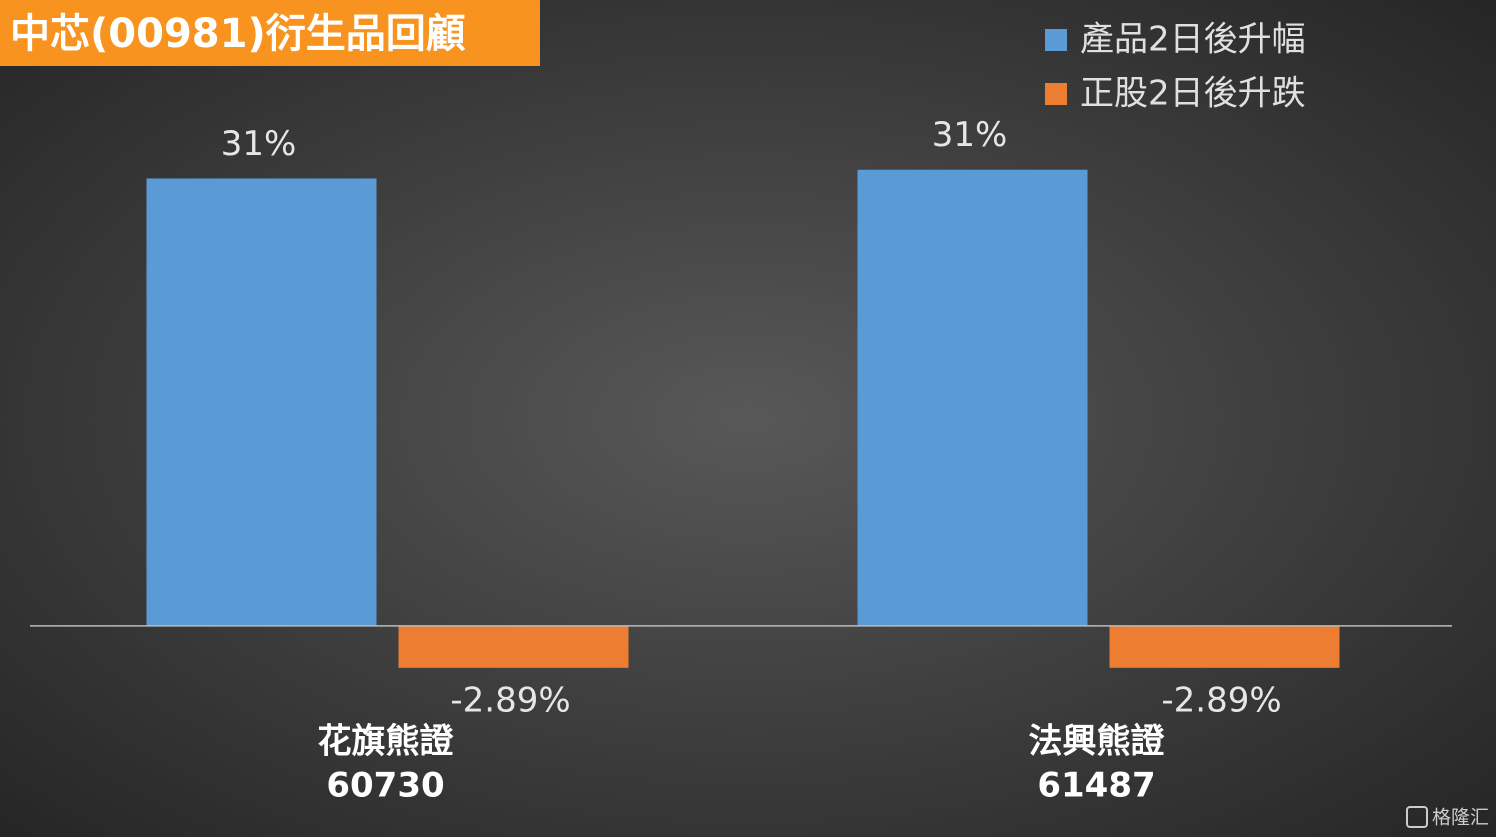 The image size is (1496, 837). What do you see at coordinates (1193, 40) in the screenshot?
I see `legend-label: 產品2日後升幅` at bounding box center [1193, 40].